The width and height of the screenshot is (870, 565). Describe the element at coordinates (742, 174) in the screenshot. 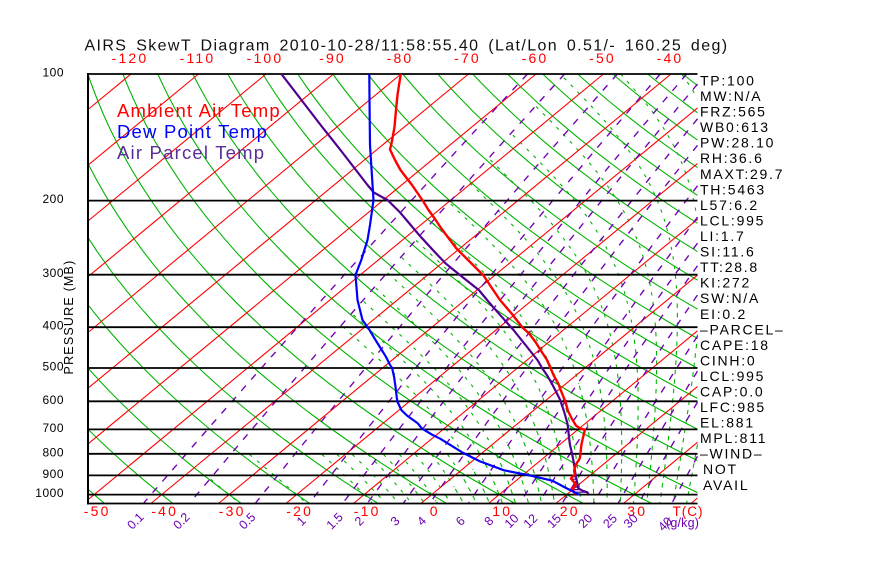

I see `svg-text: MAXT:29.7` at that location.